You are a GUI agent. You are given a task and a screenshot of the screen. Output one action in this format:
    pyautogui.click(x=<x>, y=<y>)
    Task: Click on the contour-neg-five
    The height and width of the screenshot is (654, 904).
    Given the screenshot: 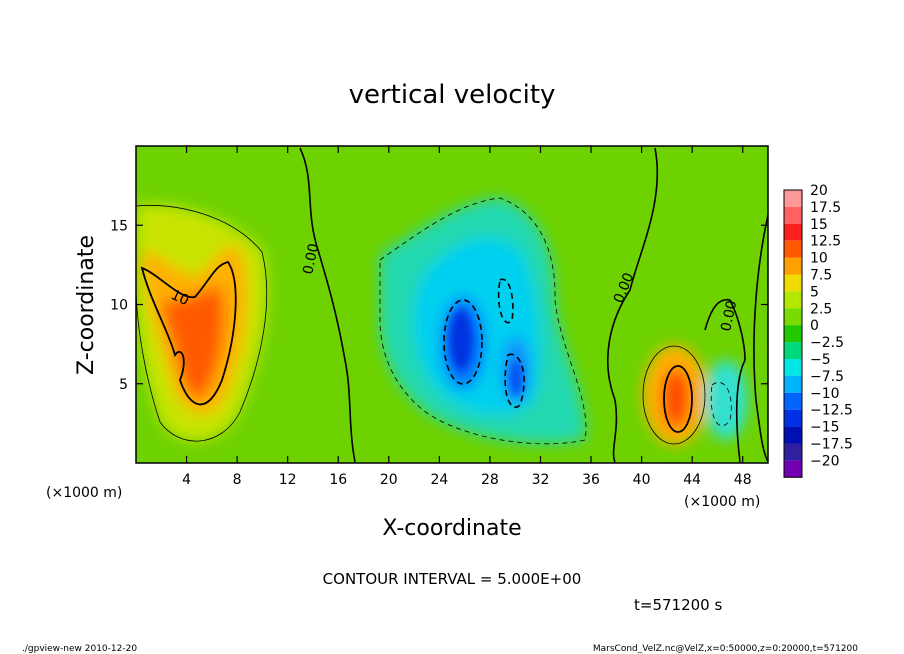 What is the action you would take?
    pyautogui.click(x=483, y=321)
    